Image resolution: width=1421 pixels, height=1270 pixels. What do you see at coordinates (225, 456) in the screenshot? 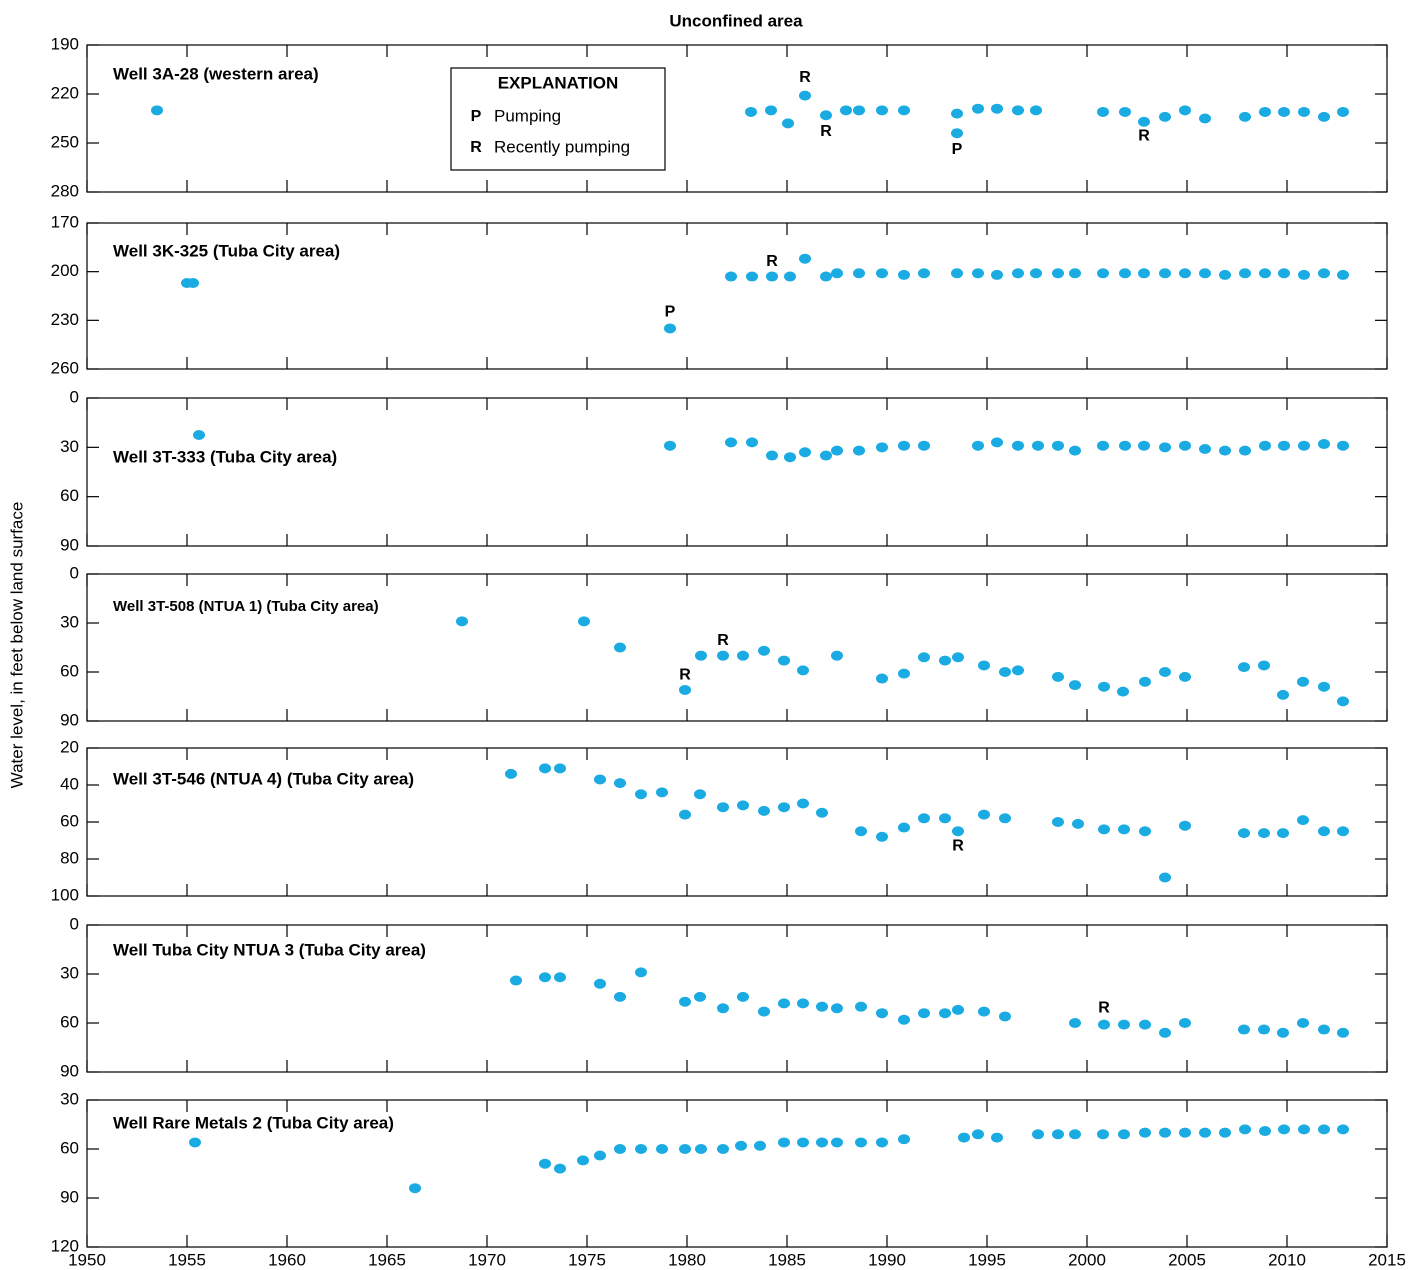
I see `panel-title: Well 3T-333 (Tuba City area)` at bounding box center [225, 456].